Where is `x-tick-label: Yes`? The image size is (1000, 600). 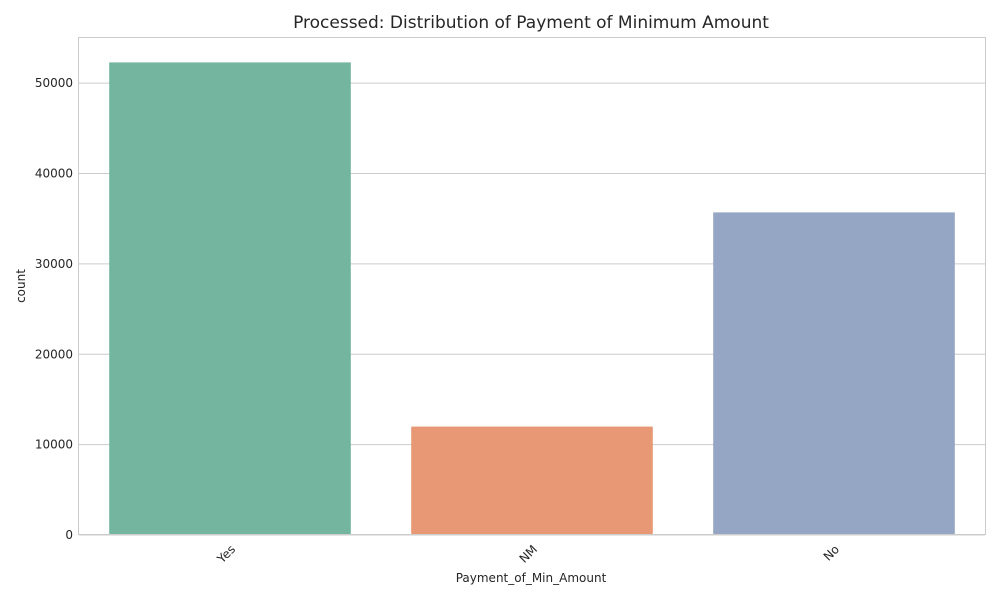
x-tick-label: Yes is located at coordinates (226, 554).